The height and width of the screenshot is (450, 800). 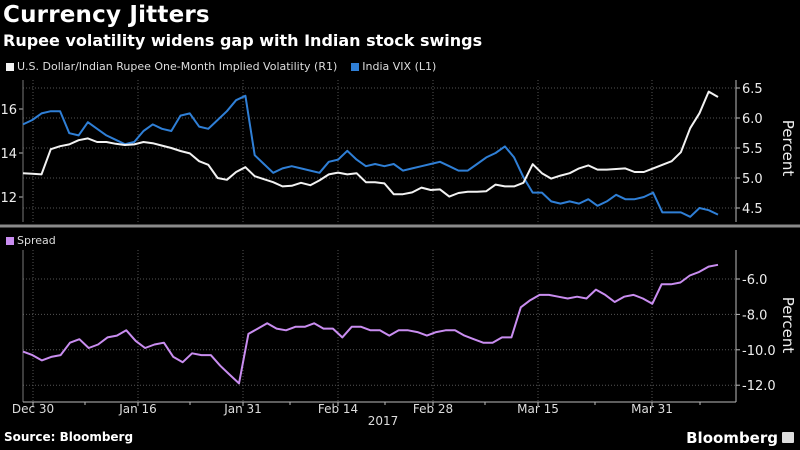 I want to click on x-tick-label: Feb 14, so click(x=338, y=409).